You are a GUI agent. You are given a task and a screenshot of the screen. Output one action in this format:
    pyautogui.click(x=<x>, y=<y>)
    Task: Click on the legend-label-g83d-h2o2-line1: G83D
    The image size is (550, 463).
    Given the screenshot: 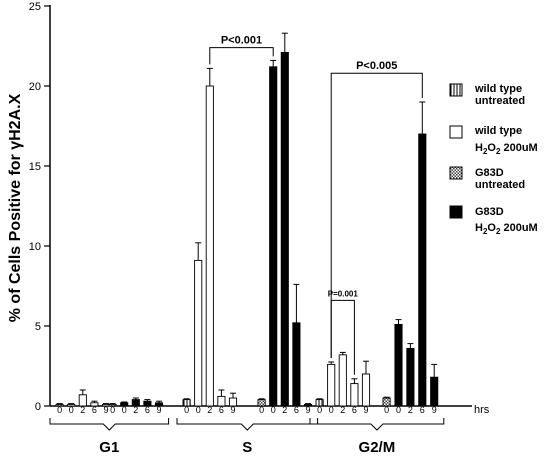 What is the action you would take?
    pyautogui.click(x=489, y=212)
    